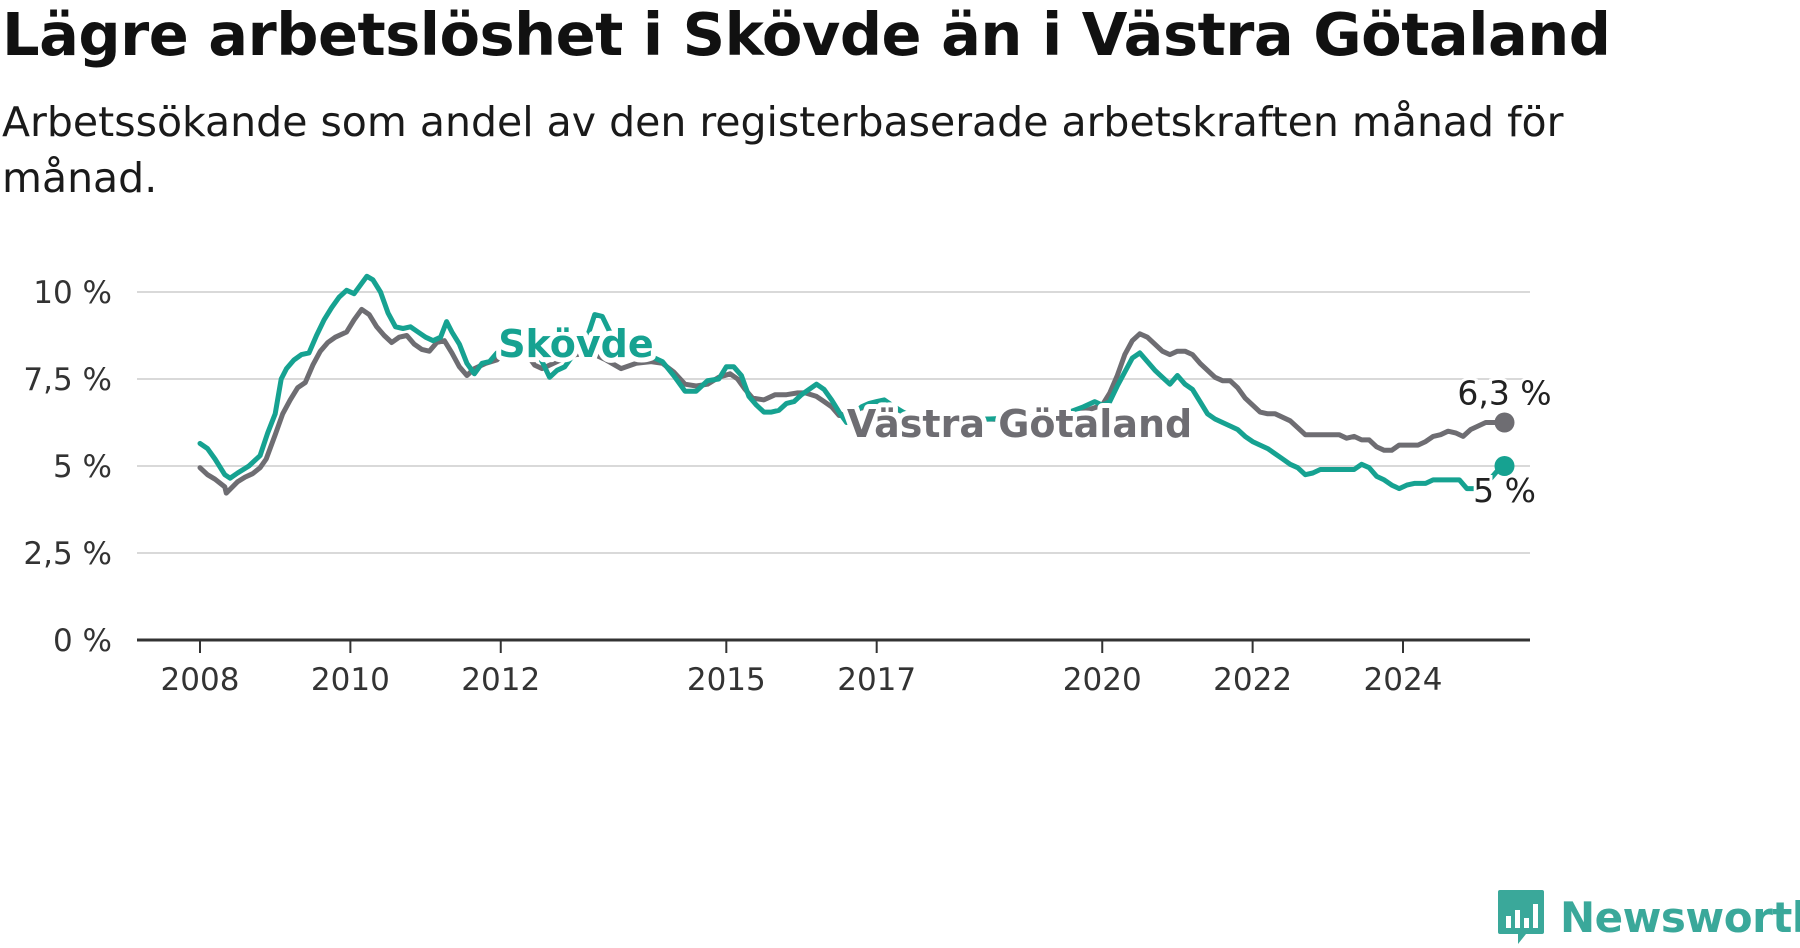 The height and width of the screenshot is (948, 1800). Describe the element at coordinates (1521, 917) in the screenshot. I see `newsworthy-logo-icon` at that location.